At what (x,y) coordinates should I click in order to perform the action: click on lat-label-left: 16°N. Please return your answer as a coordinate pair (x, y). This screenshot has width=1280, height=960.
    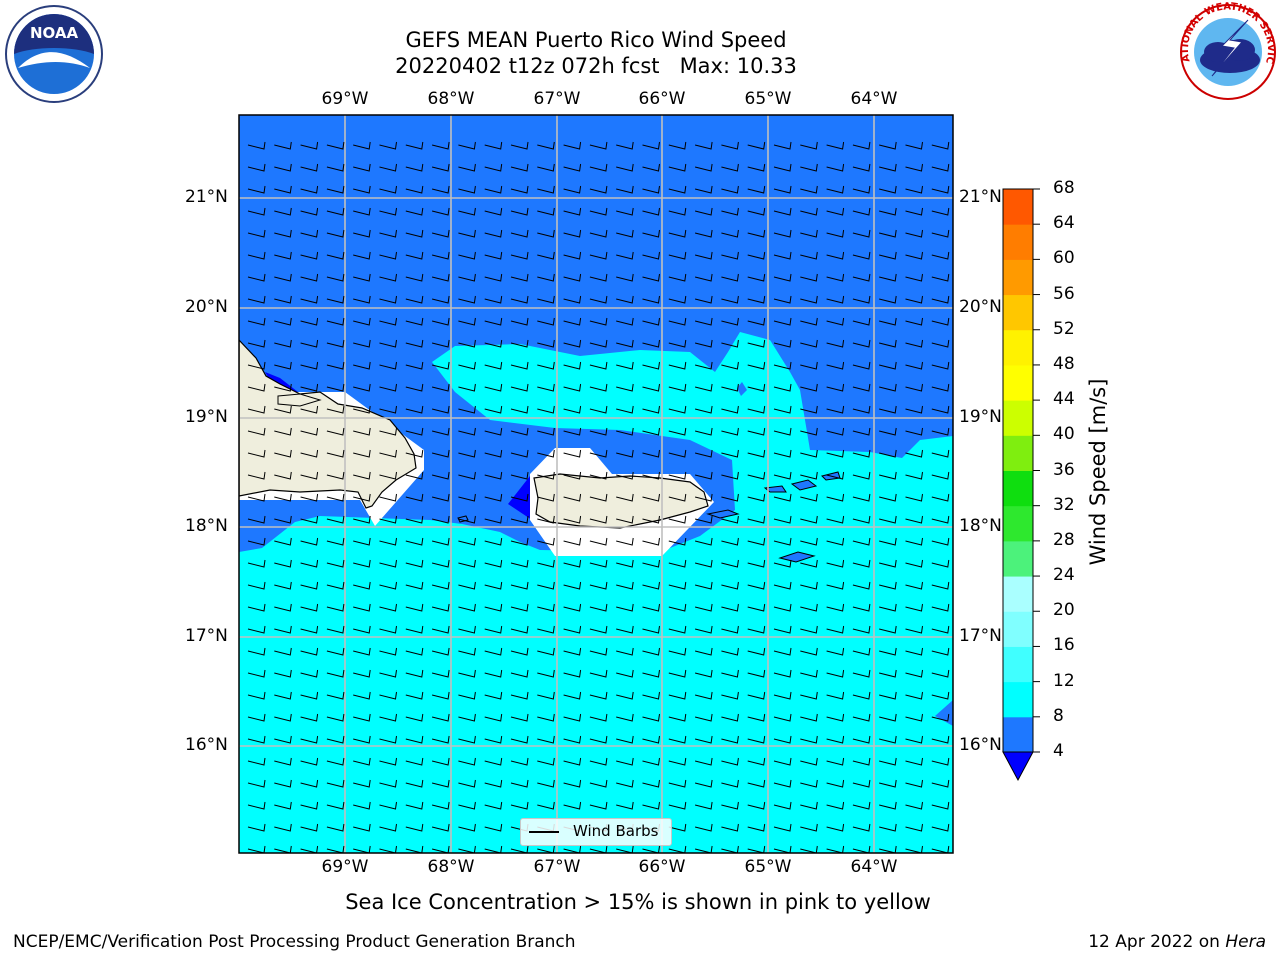
    Looking at the image, I should click on (206, 745).